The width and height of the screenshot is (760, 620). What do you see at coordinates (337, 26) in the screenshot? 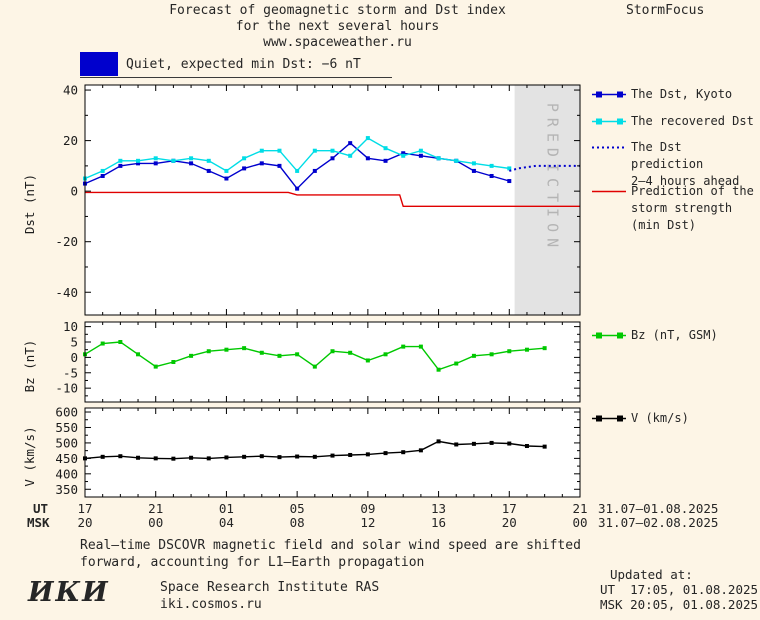
I see `title-line-2: for the next several hours` at bounding box center [337, 26].